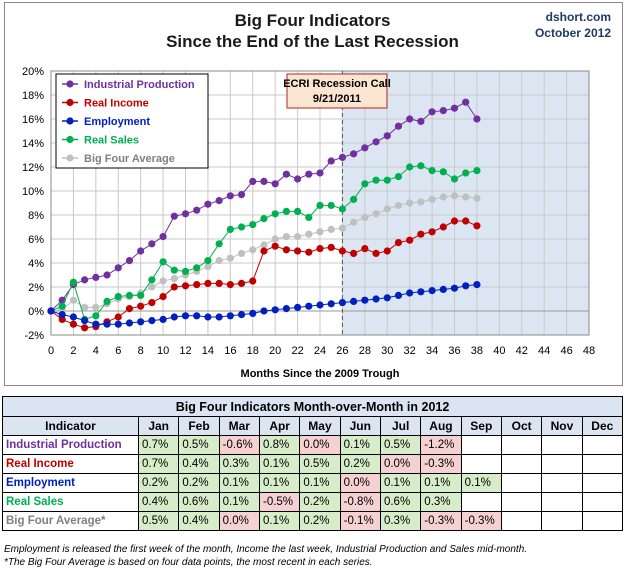  I want to click on source-site: dshort.com, so click(578, 17).